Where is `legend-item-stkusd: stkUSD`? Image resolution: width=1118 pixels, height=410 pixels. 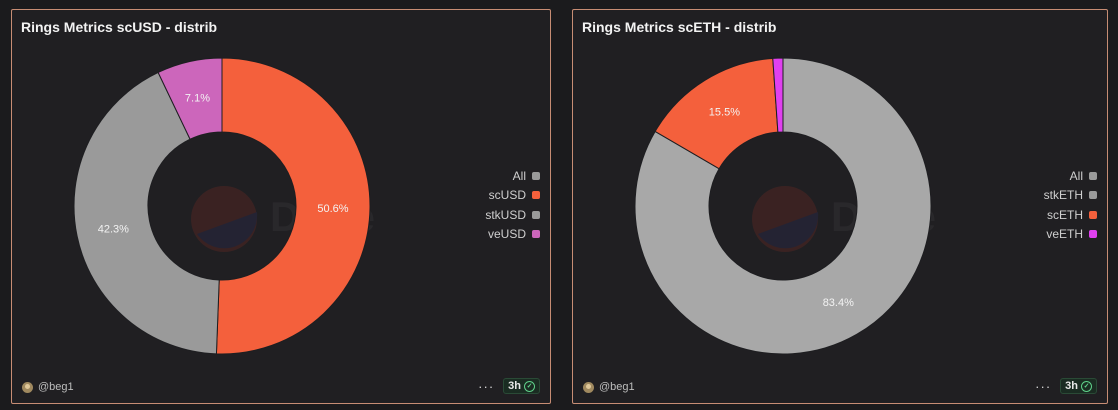
legend-item-stkusd: stkUSD is located at coordinates (512, 215).